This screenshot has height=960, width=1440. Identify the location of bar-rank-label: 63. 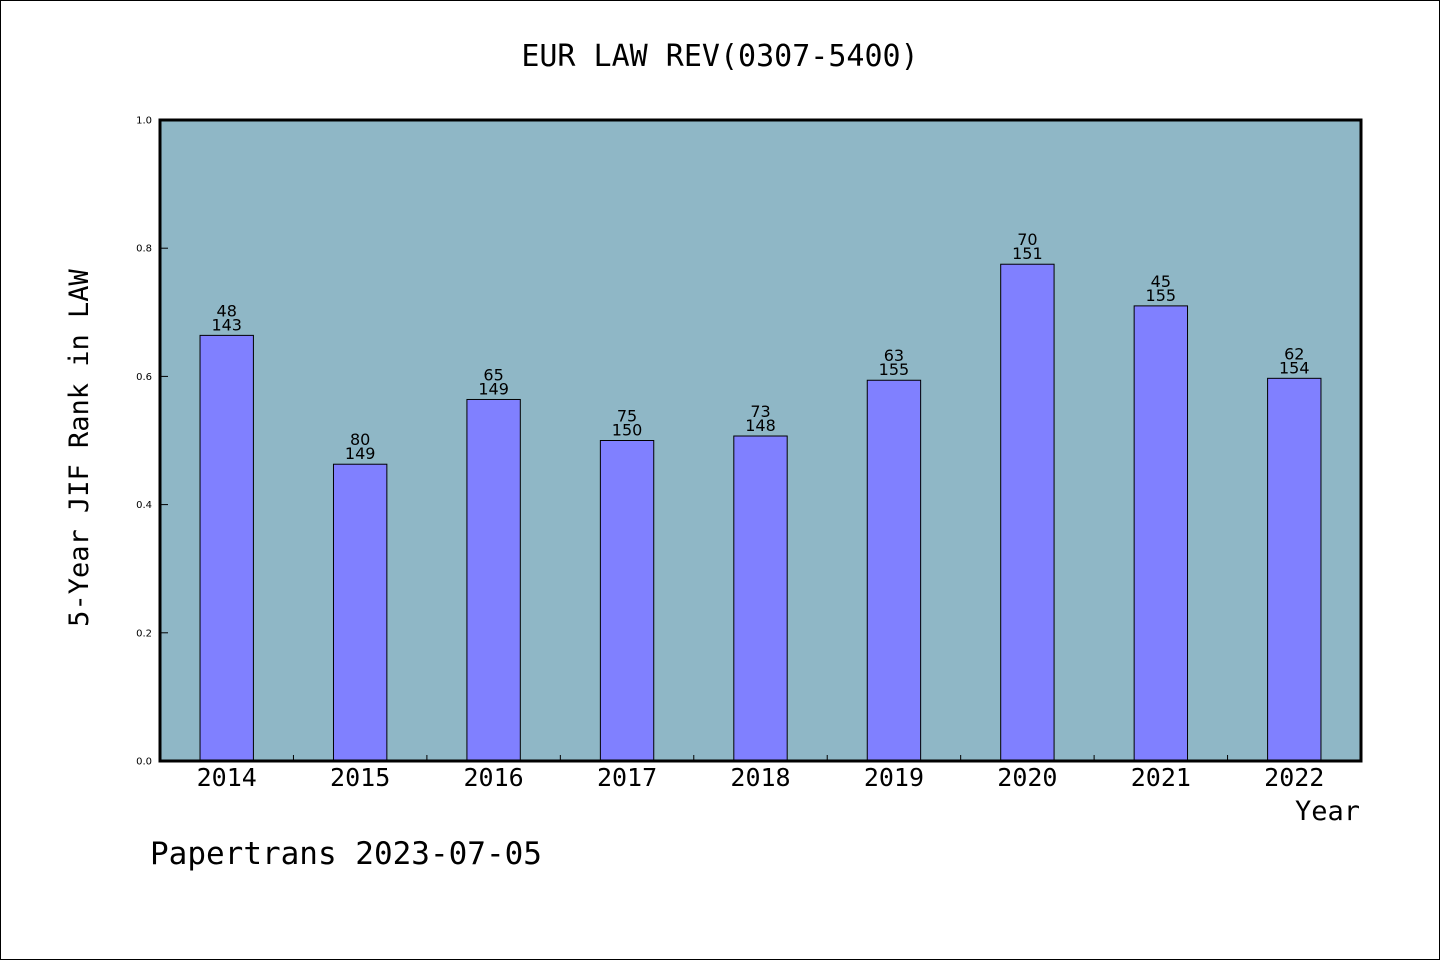
(894, 355).